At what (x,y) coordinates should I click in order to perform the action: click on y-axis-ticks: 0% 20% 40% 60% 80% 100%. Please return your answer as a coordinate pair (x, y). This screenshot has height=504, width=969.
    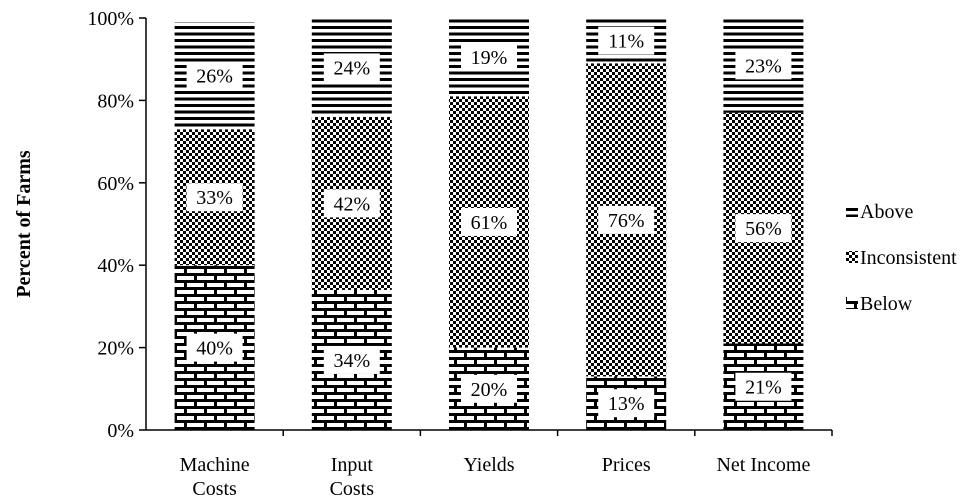
    Looking at the image, I should click on (116, 225).